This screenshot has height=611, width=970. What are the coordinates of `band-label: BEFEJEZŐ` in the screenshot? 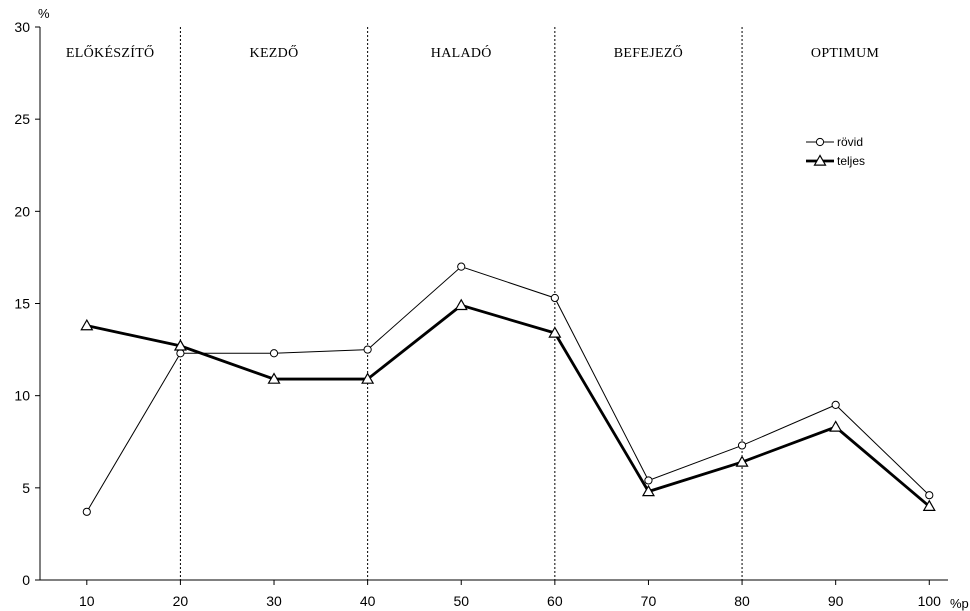 It's located at (648, 52).